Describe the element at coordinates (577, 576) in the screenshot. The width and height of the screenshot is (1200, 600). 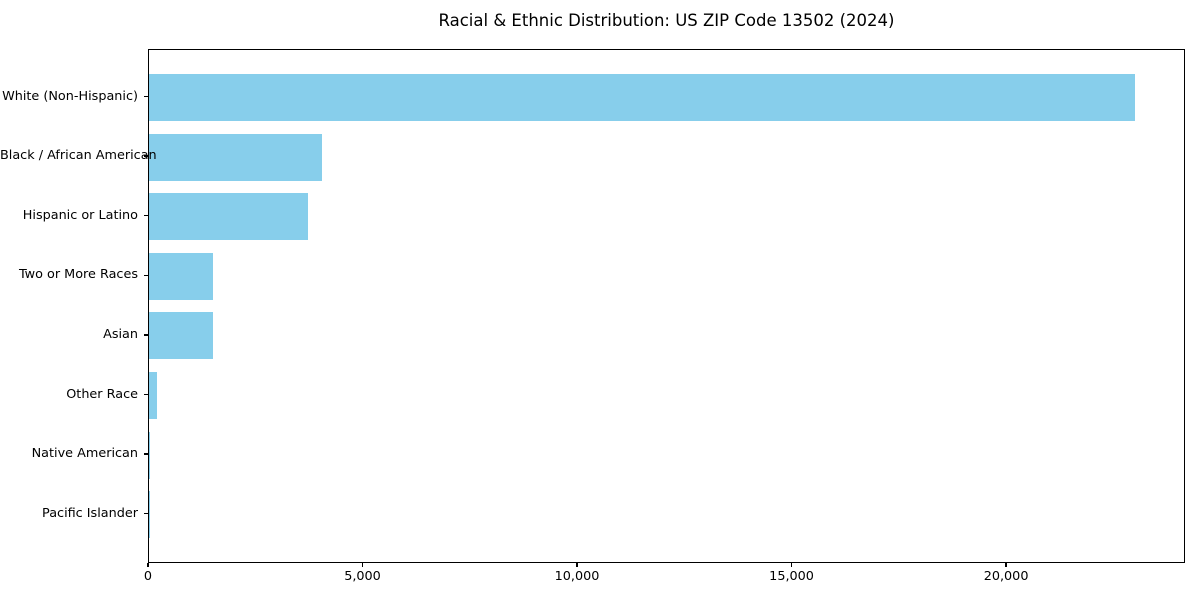
I see `x-tick-label: 10,000` at that location.